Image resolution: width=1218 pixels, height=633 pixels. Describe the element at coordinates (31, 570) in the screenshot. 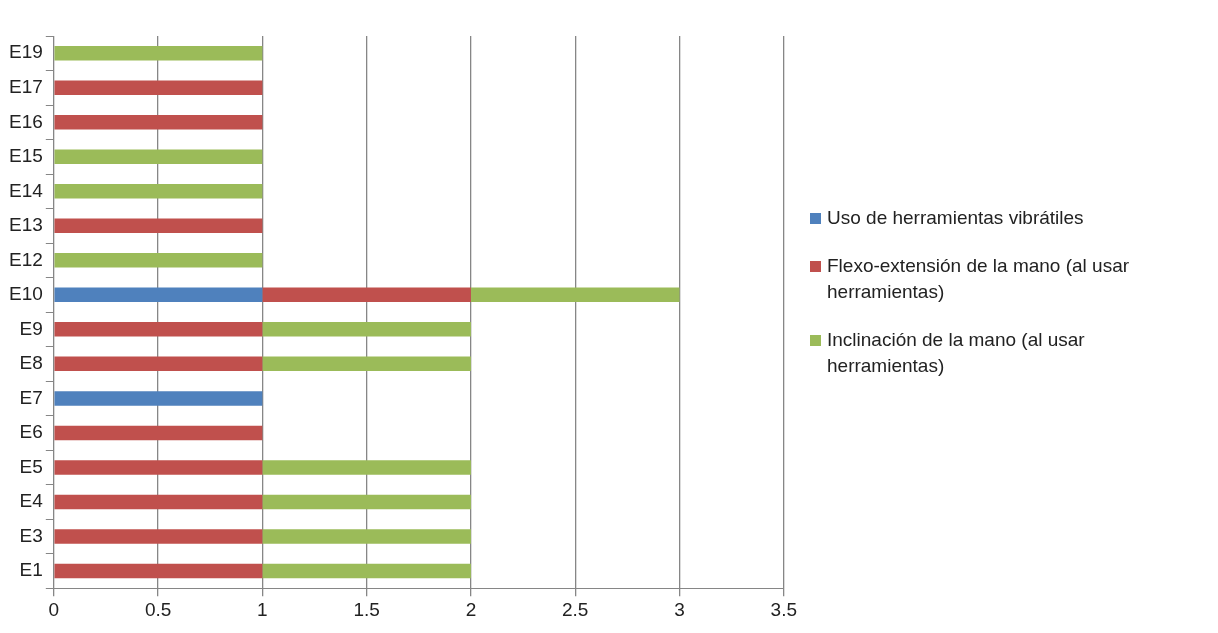

I see `y-tick-label: E1` at that location.